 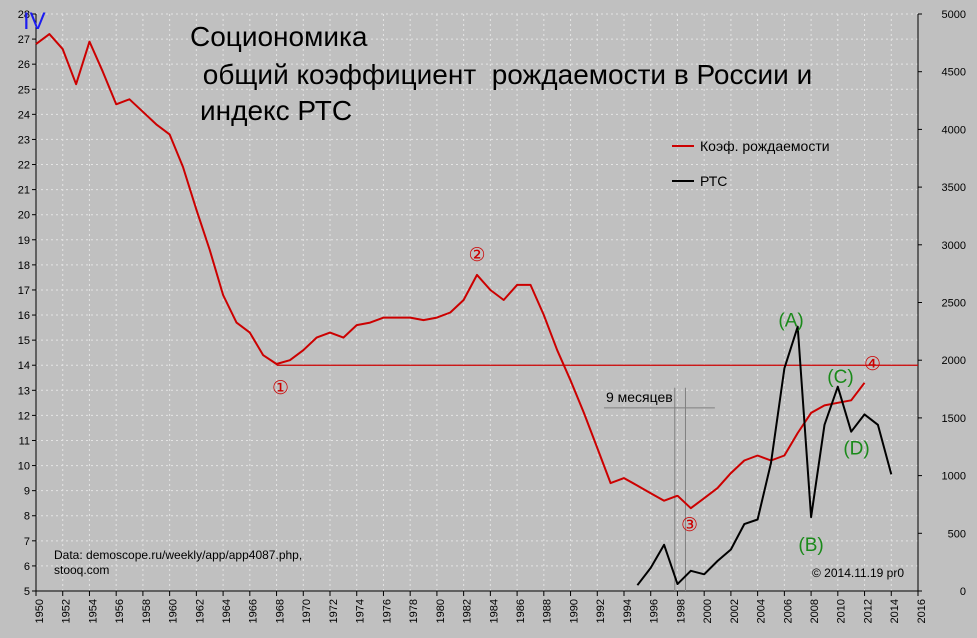 I want to click on x-tick-label-1: 1952, so click(x=67, y=611).